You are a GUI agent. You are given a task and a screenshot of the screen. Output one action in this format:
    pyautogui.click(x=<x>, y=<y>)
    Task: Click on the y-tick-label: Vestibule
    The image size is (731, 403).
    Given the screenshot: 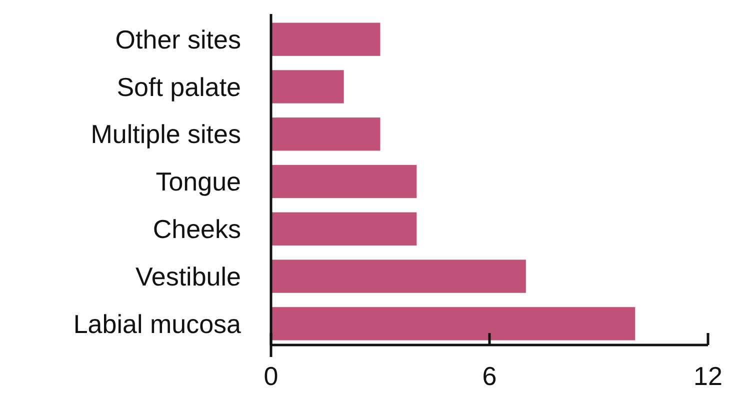 What is the action you would take?
    pyautogui.click(x=188, y=276)
    